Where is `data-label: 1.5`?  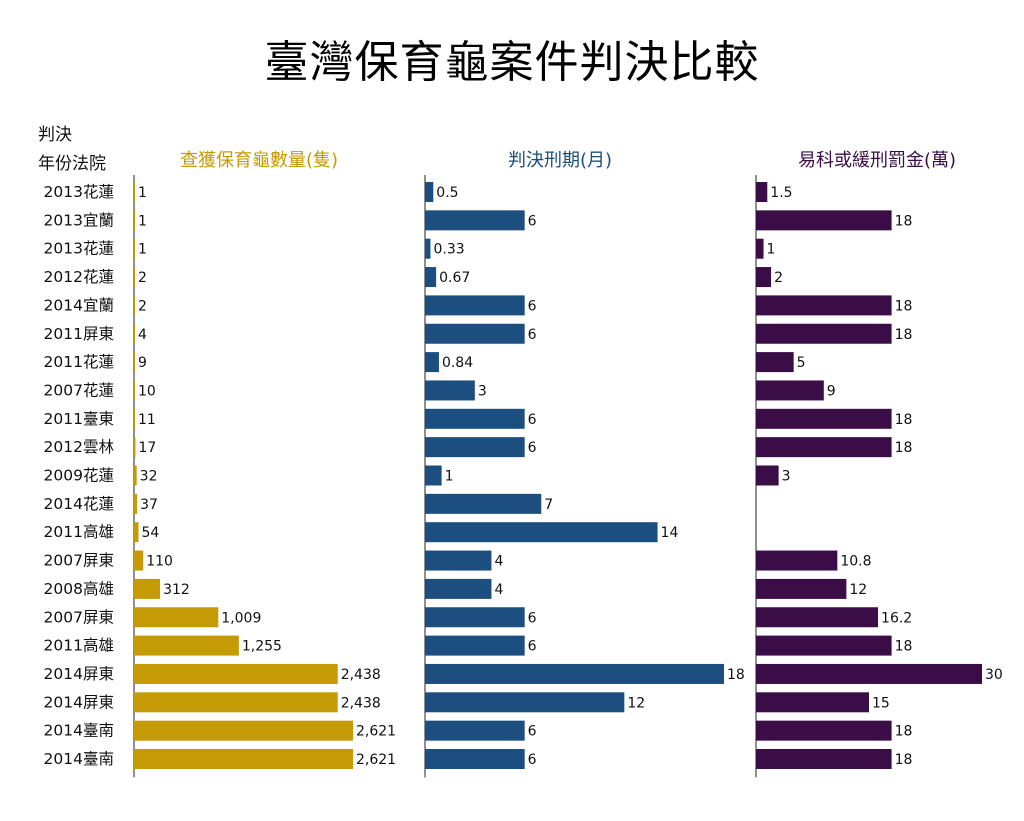 data-label: 1.5 is located at coordinates (781, 193).